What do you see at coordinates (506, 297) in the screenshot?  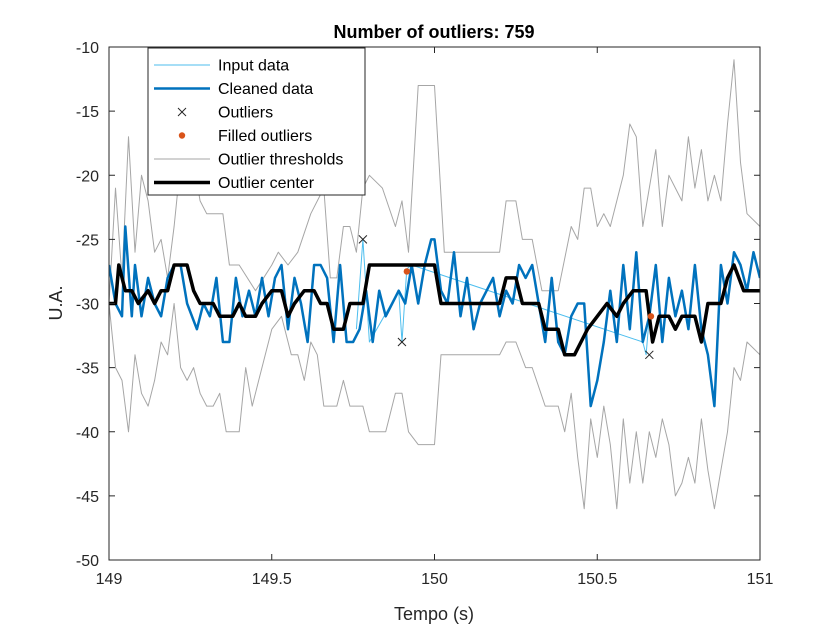 I see `marker-layer` at bounding box center [506, 297].